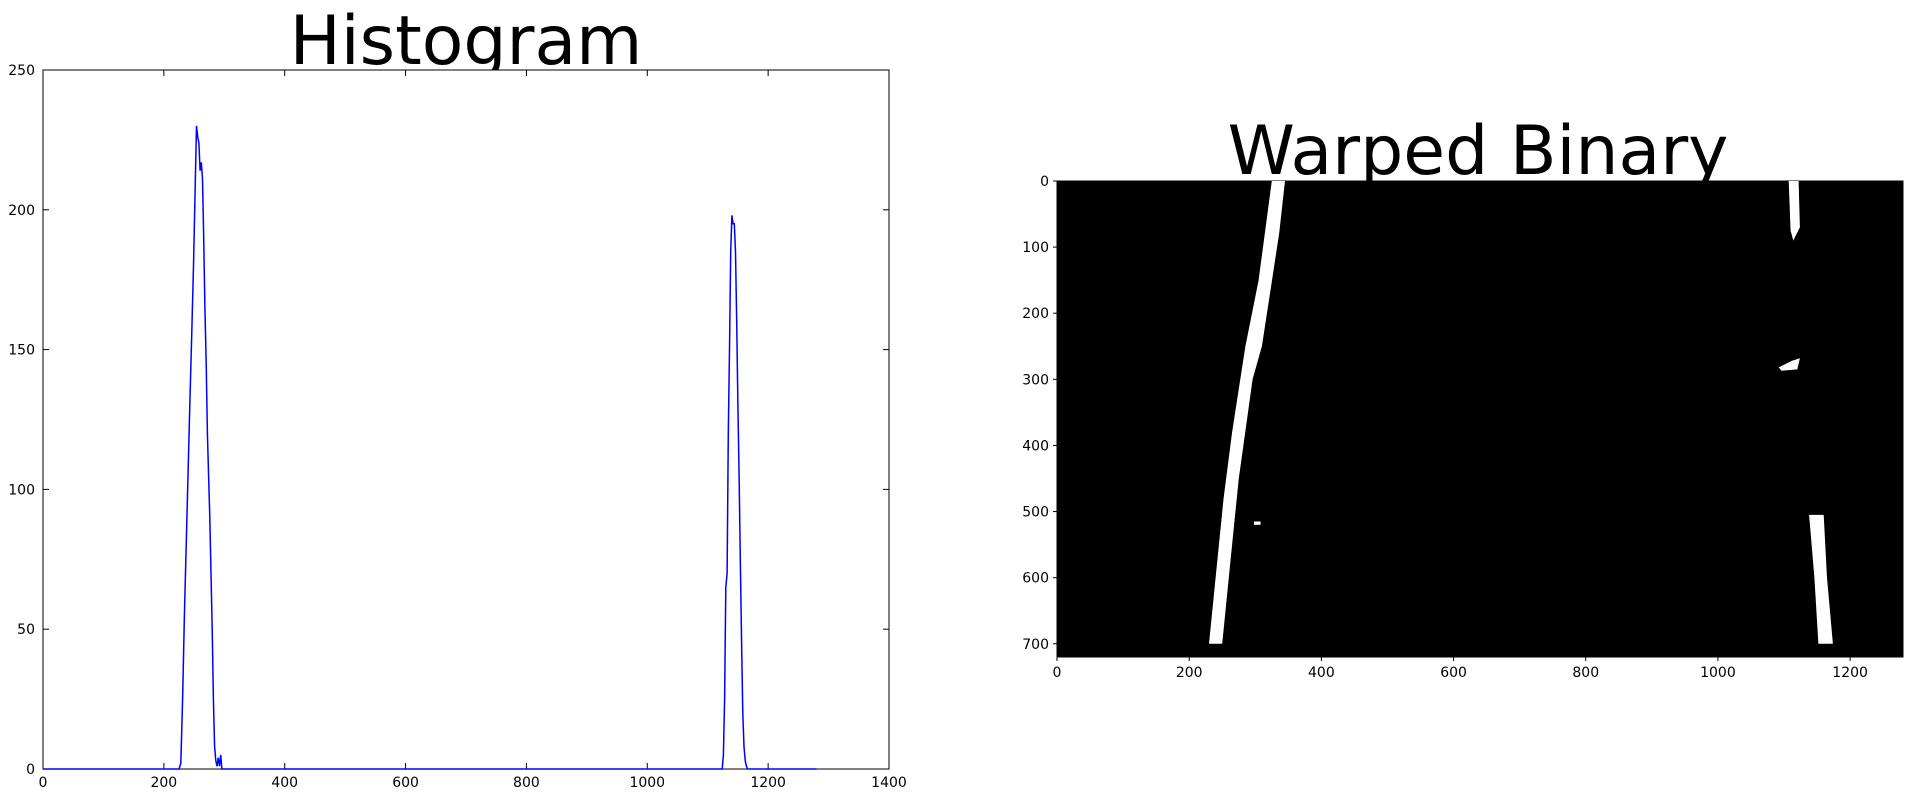 This screenshot has width=1911, height=797. Describe the element at coordinates (21, 211) in the screenshot. I see `histogram-y-tick-label: 200` at that location.